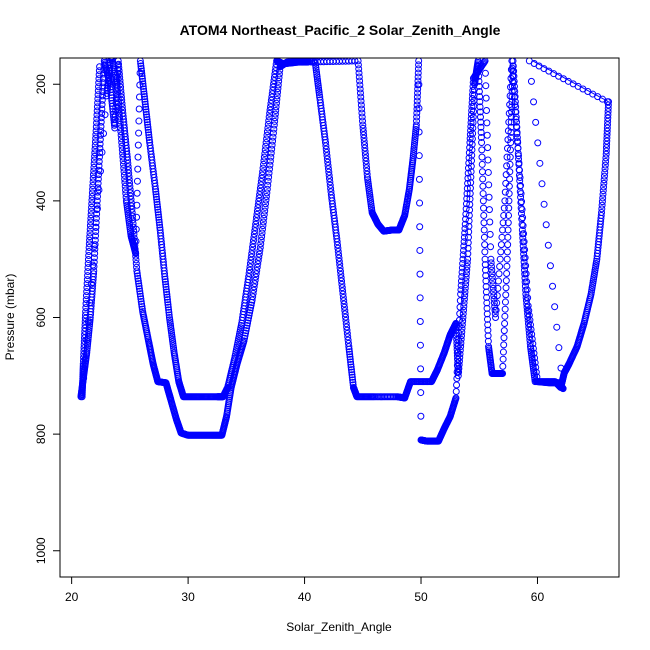 This screenshot has height=650, width=650. Describe the element at coordinates (570, 81) in the screenshot. I see `connector-line` at that location.